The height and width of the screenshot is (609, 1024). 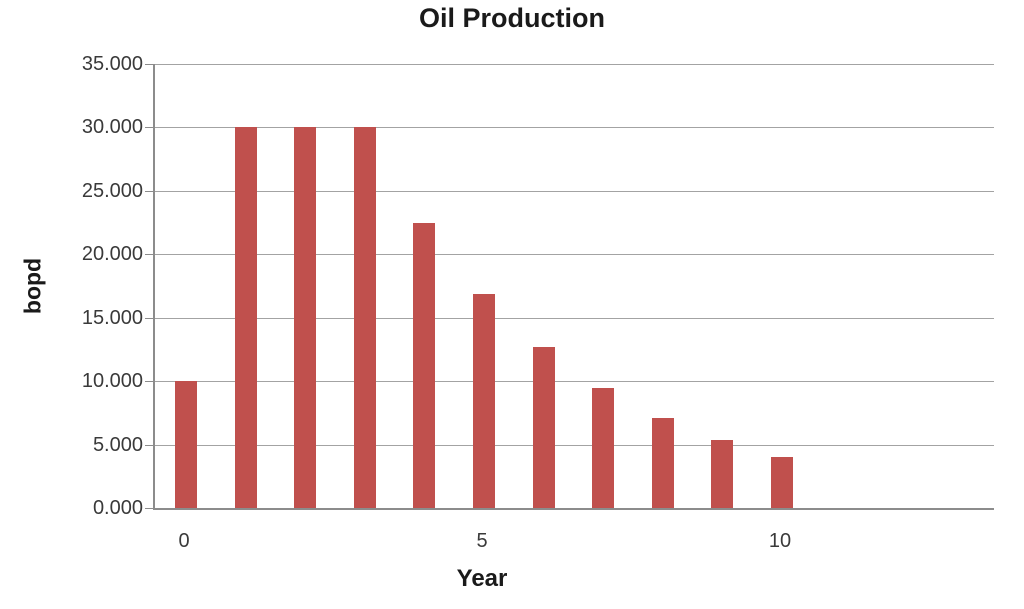 I want to click on chart-title: Oil Production, so click(x=512, y=18).